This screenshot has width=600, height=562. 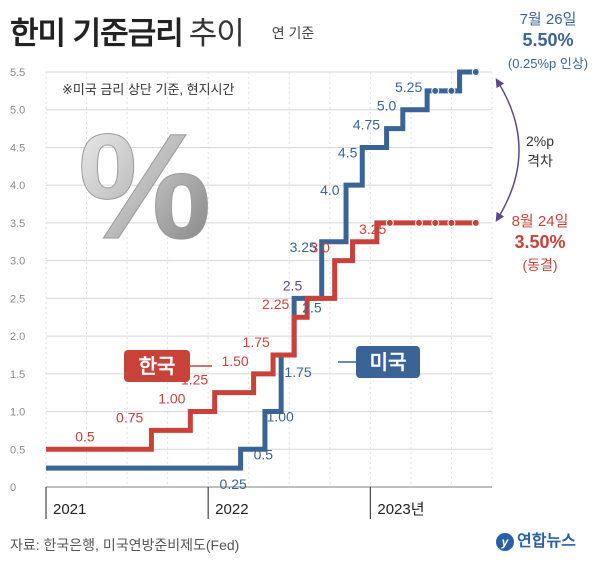 I want to click on korea-rate: 3.50%, so click(x=539, y=242).